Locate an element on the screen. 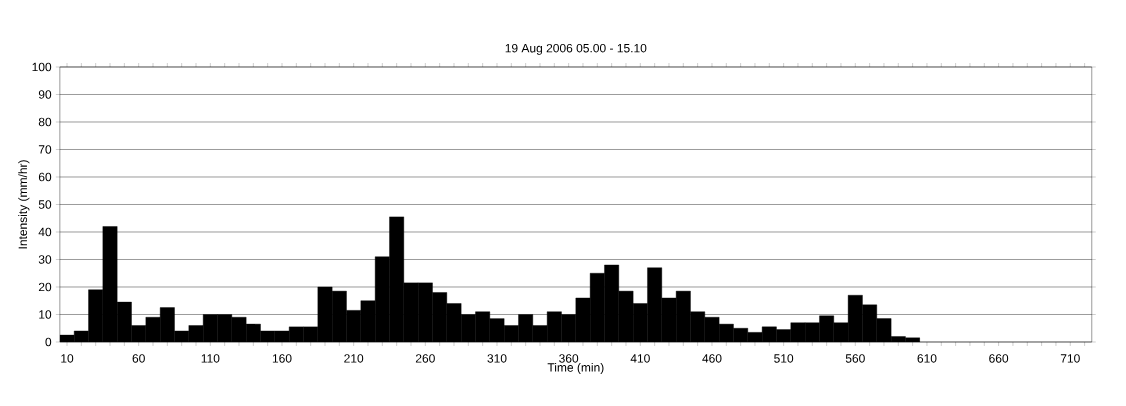  x-tick-label: 610 is located at coordinates (927, 358).